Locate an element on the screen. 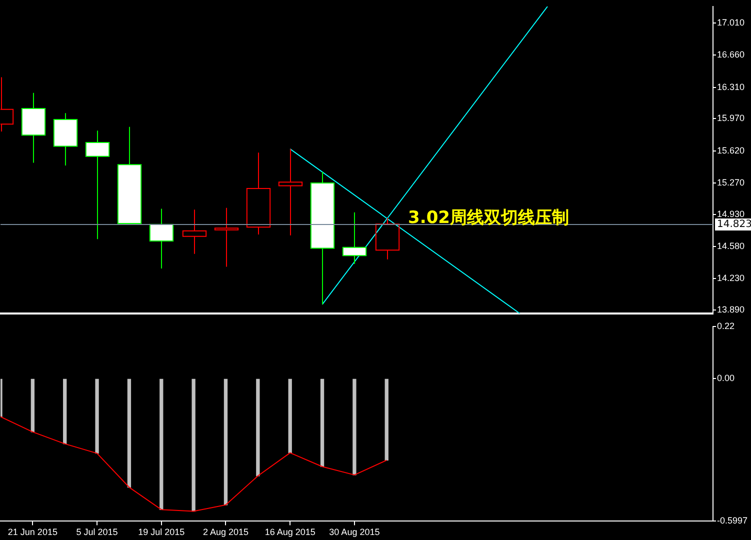 The height and width of the screenshot is (540, 751). x-tick-label: 21 Jun 2015 is located at coordinates (33, 532).